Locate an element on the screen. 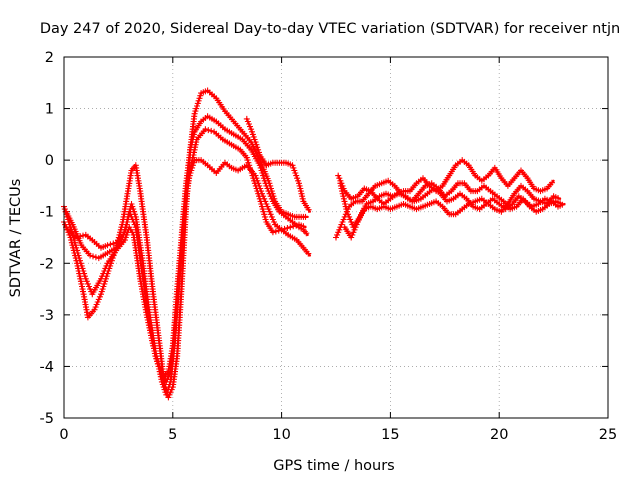  y-tick-label: -3 is located at coordinates (47, 316).